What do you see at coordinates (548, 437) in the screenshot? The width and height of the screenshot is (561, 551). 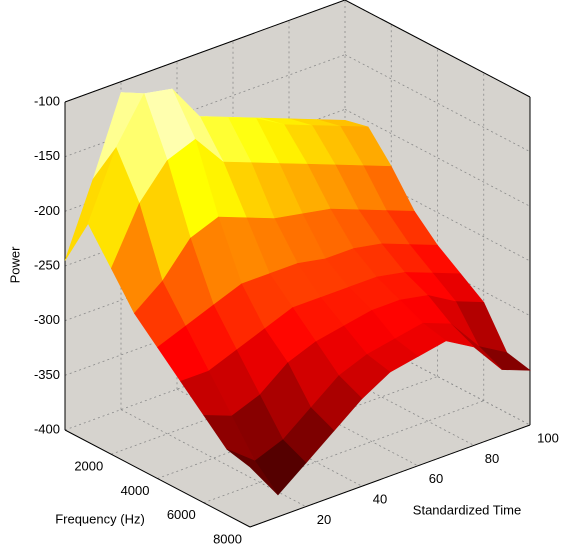 I see `y-tick-label: 100` at bounding box center [548, 437].